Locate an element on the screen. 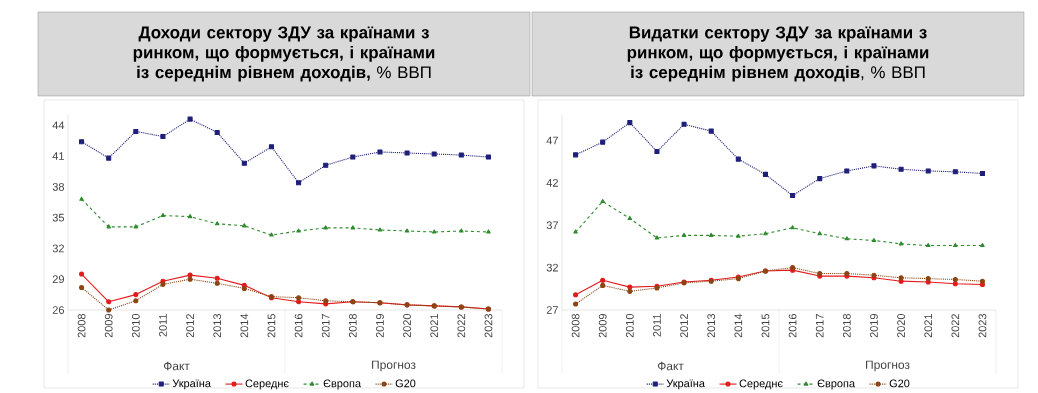 This screenshot has height=393, width=1038. y-tick-label: 38 is located at coordinates (58, 187).